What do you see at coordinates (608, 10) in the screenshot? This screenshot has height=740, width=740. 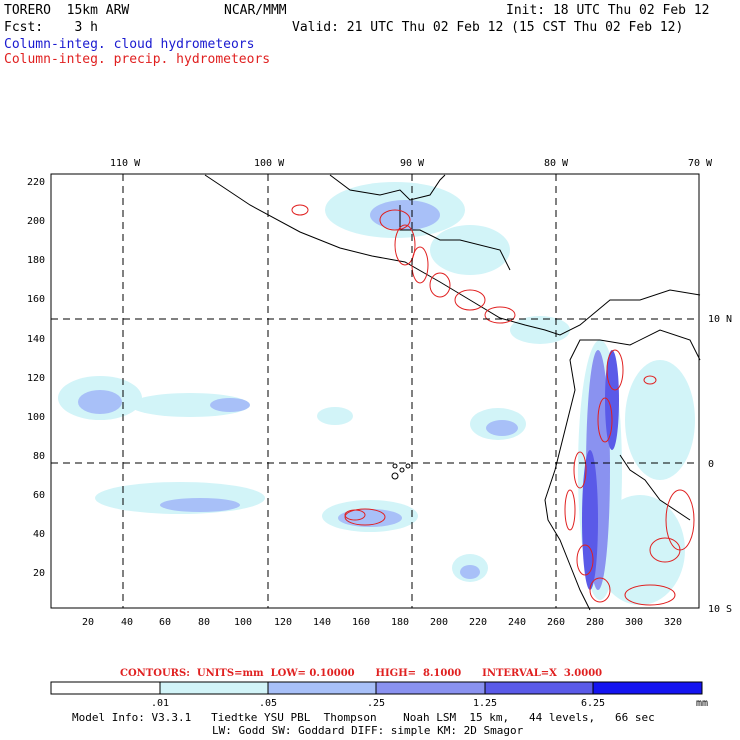 I see `init-time: Init: 18 UTC Thu 02 Feb 12` at bounding box center [608, 10].